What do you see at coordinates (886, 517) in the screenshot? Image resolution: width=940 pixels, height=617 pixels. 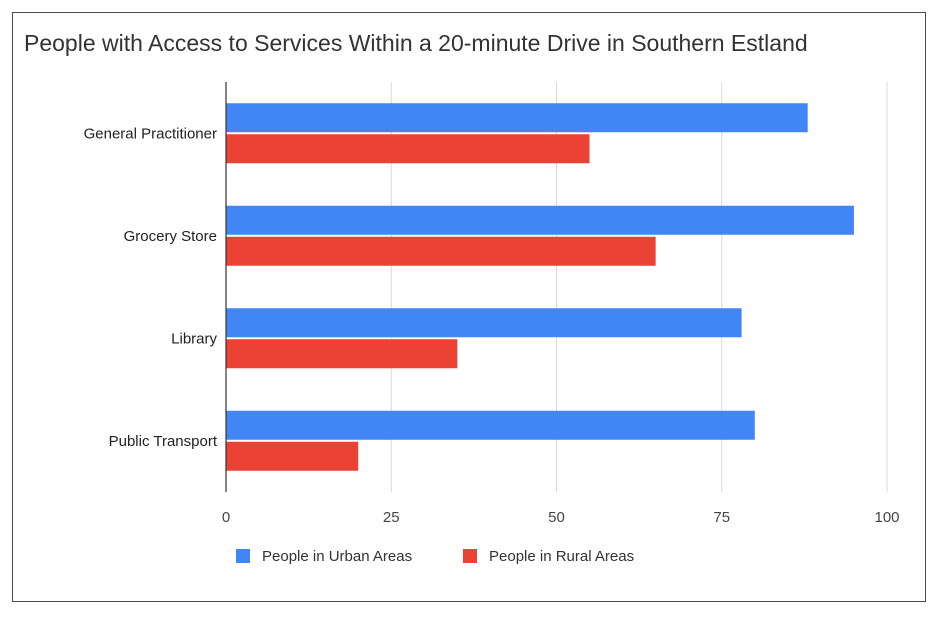 I see `x-tick-label: 100` at bounding box center [886, 517].